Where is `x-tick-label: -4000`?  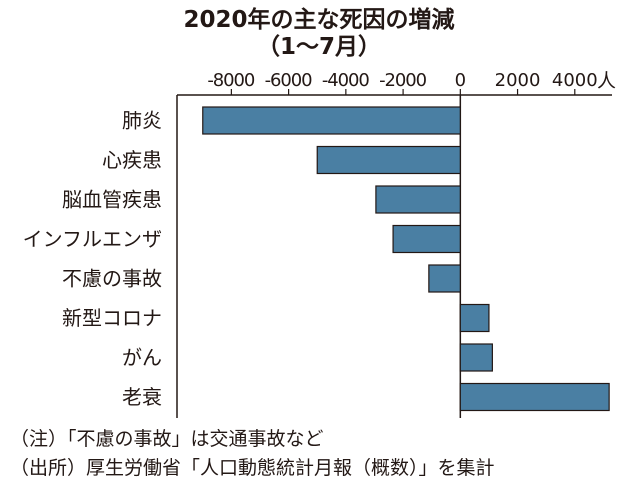
x-tick-label: -4000 is located at coordinates (346, 80).